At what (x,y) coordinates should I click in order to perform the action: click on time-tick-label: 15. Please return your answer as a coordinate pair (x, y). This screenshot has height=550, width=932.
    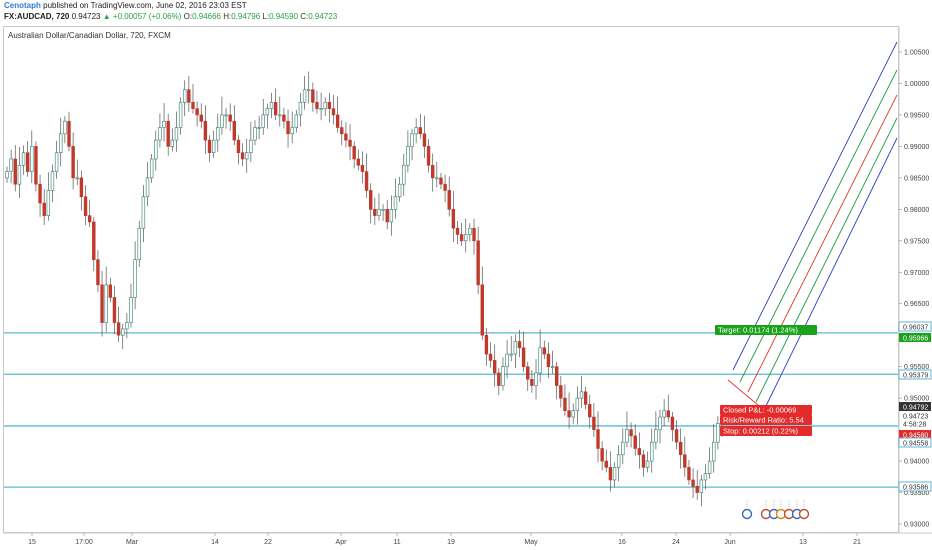
    Looking at the image, I should click on (32, 542).